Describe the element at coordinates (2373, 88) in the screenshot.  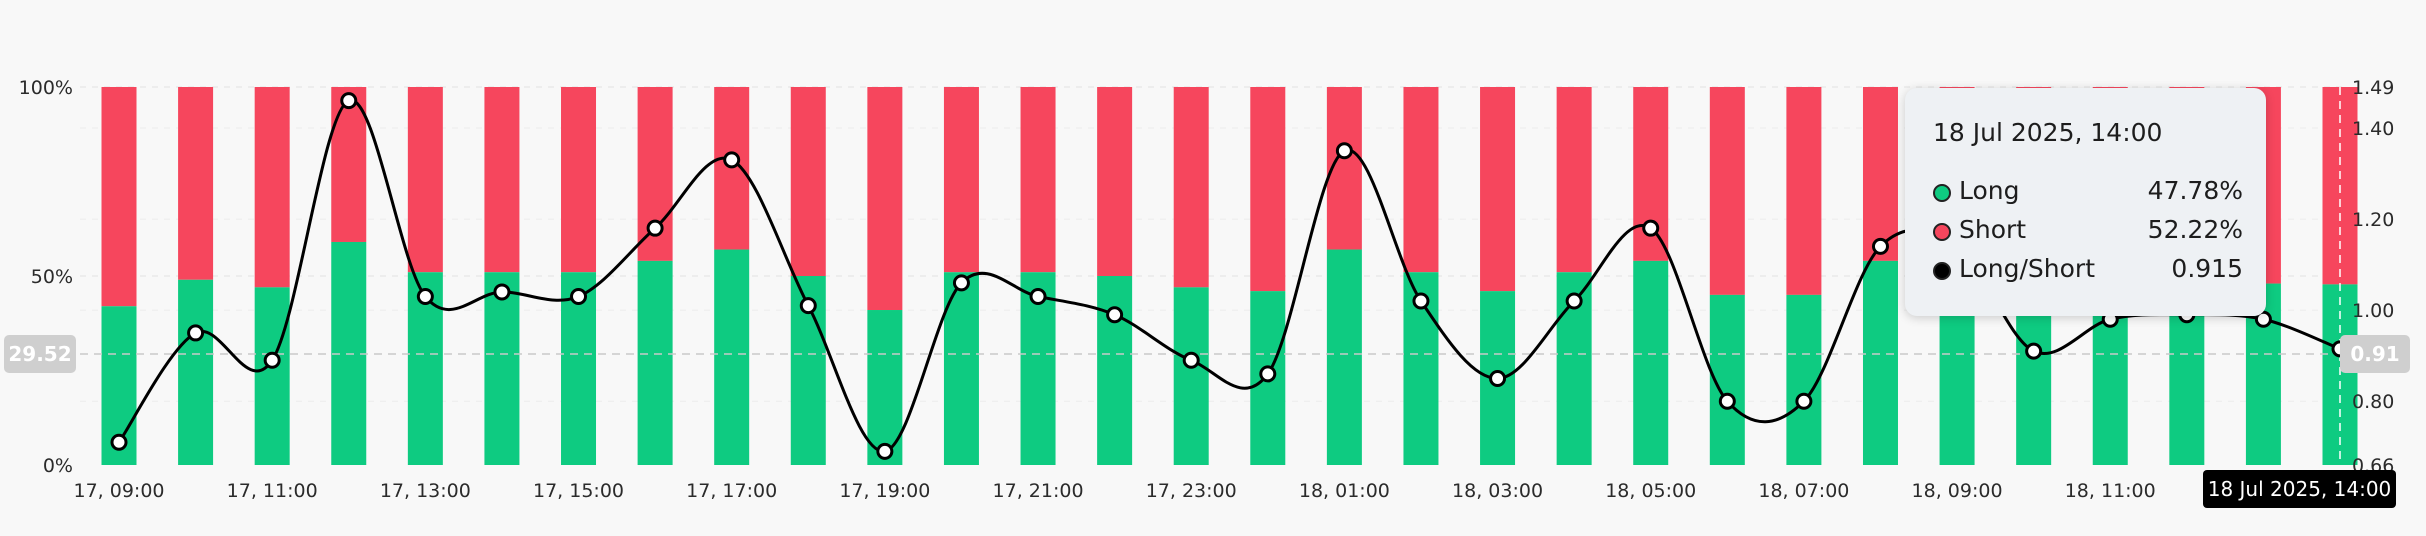
I see `y-right-tick-label: 1.49` at that location.